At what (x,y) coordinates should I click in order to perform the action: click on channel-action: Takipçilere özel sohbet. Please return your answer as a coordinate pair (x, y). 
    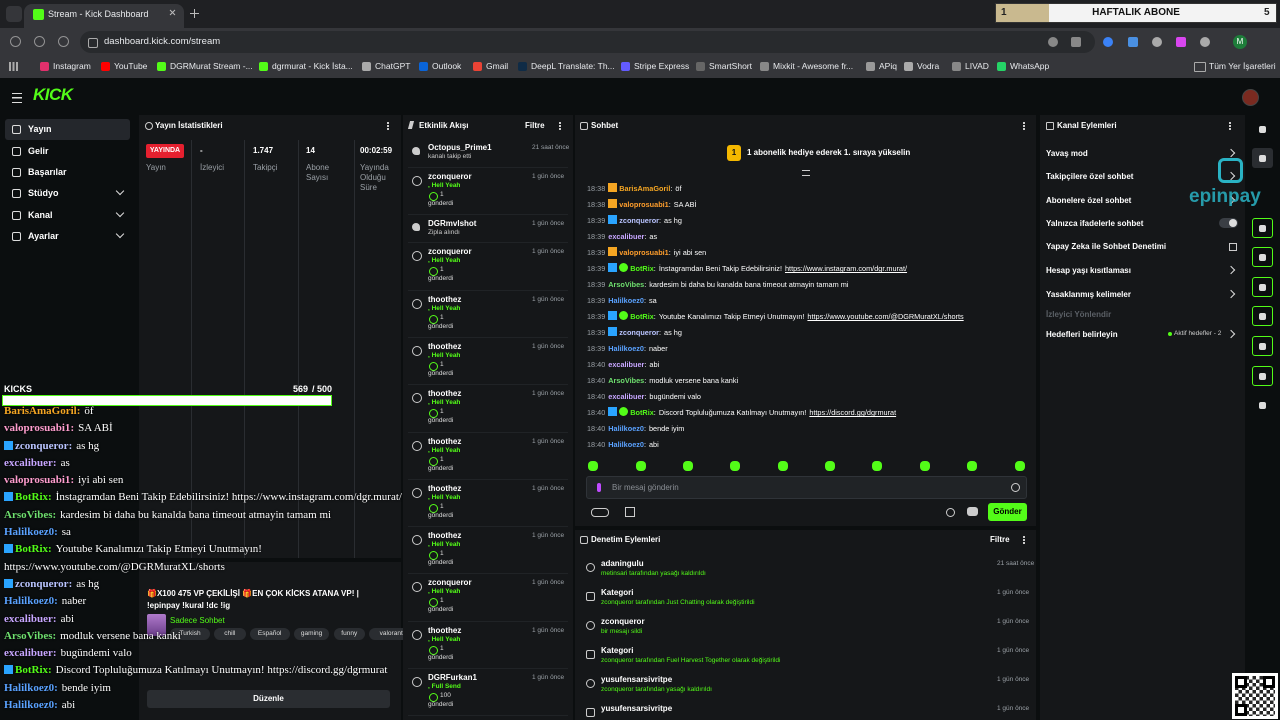
    Looking at the image, I should click on (1090, 176).